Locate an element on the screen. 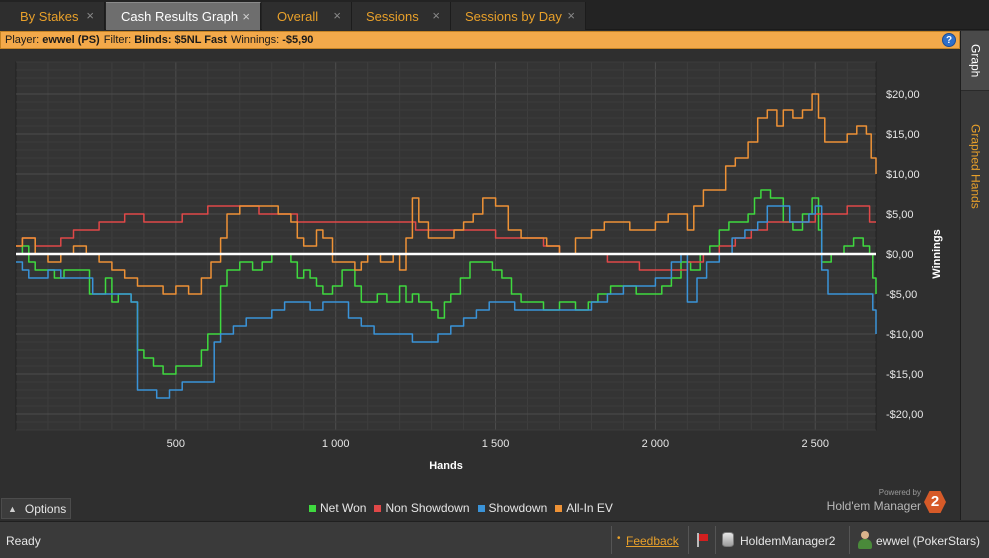 The image size is (989, 558). tab-label: Sessions by Day is located at coordinates (513, 16).